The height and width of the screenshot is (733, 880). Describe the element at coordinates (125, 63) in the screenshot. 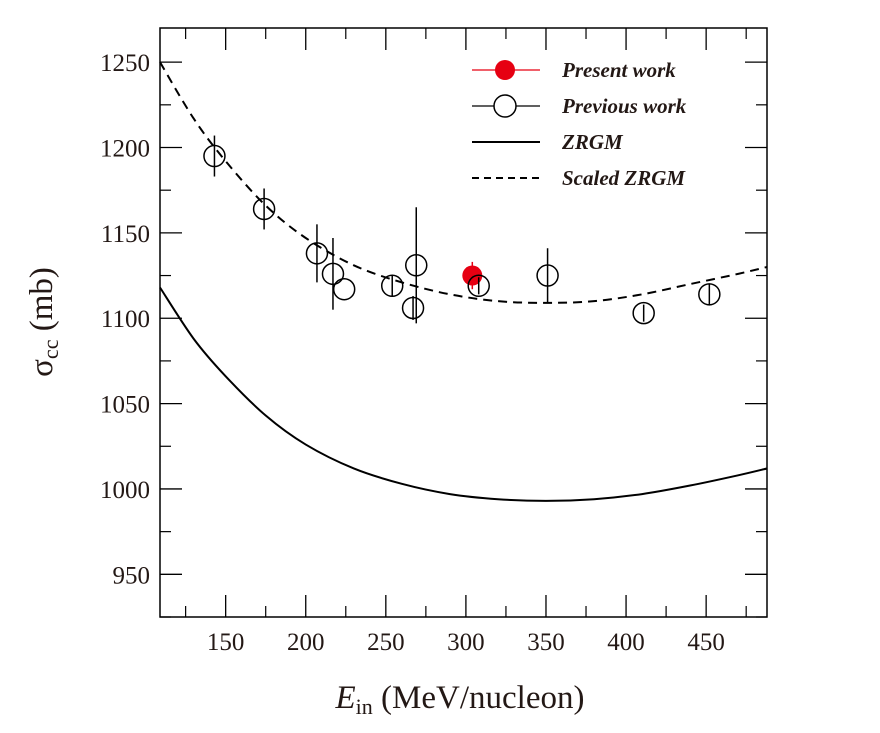

I see `y-tick-label: 1250` at that location.